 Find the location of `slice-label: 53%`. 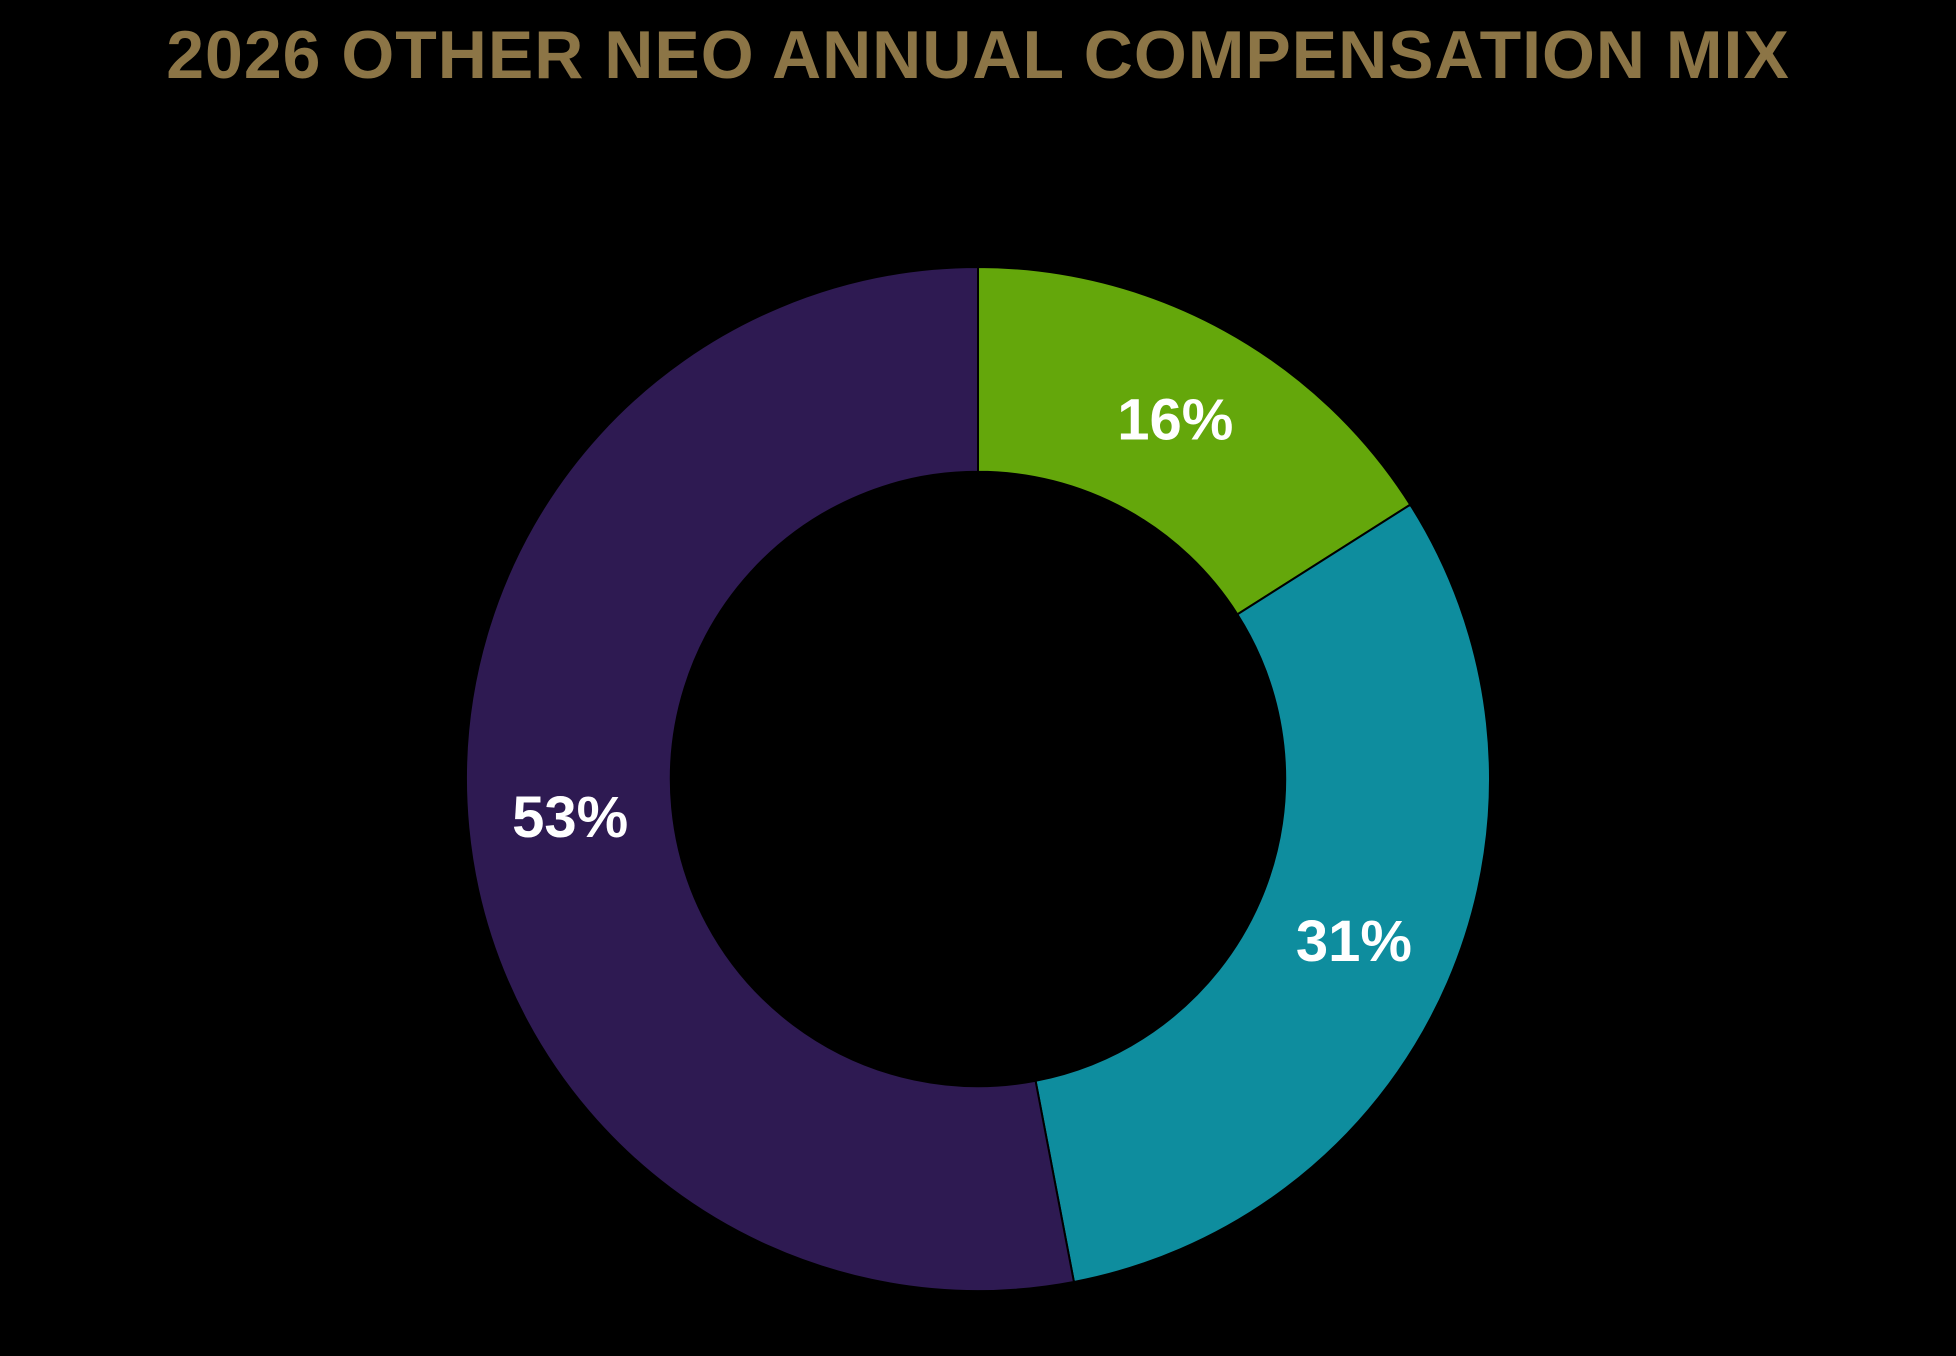

slice-label: 53% is located at coordinates (570, 817).